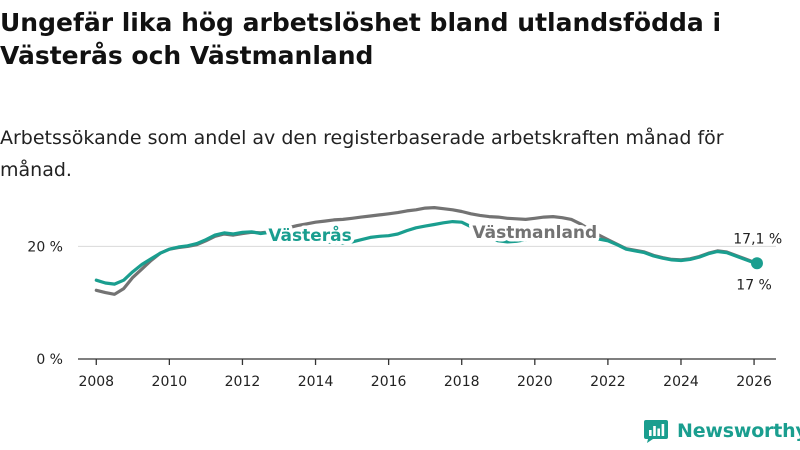  Describe the element at coordinates (45, 303) in the screenshot. I see `y-axis: 0 % 20 %` at that location.